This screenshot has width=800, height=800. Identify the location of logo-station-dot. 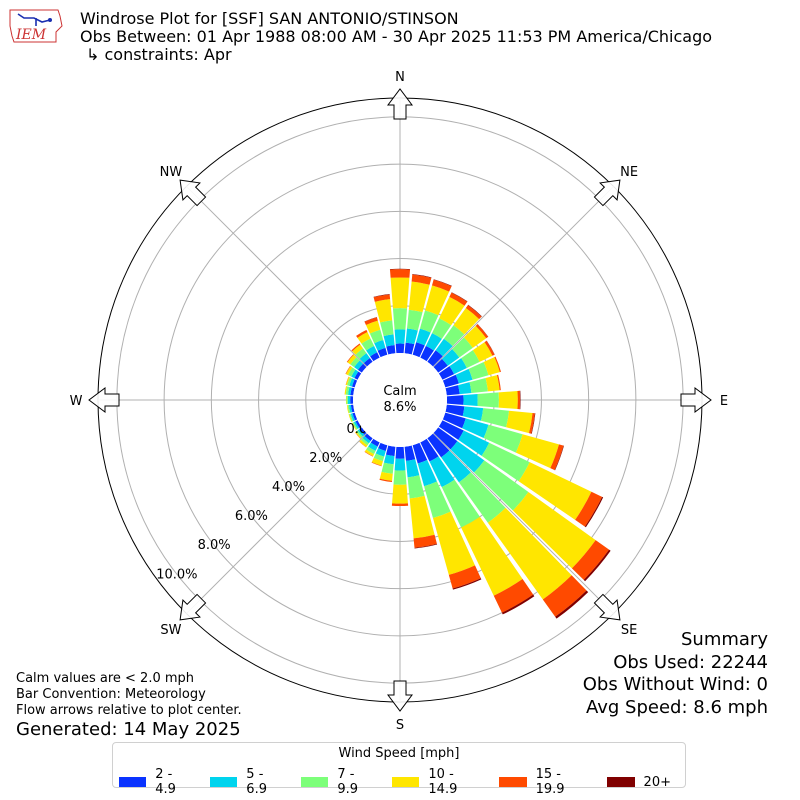
(50, 20).